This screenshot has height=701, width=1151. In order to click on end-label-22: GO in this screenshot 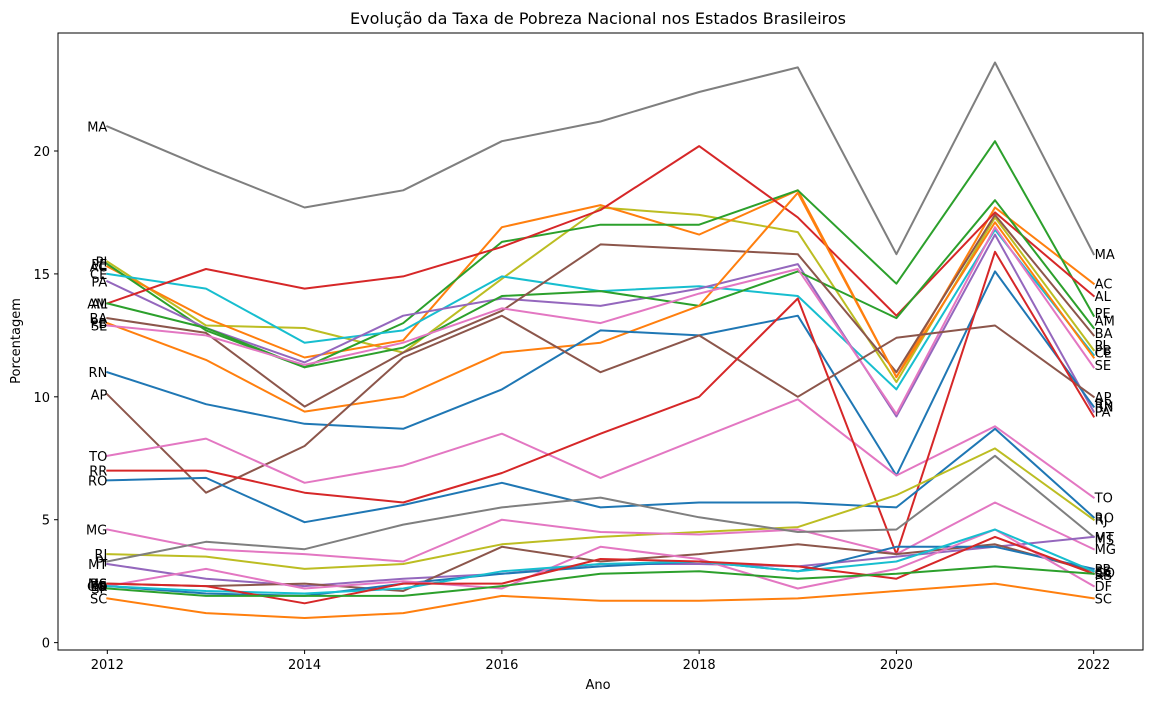, I will do `click(1105, 574)`.